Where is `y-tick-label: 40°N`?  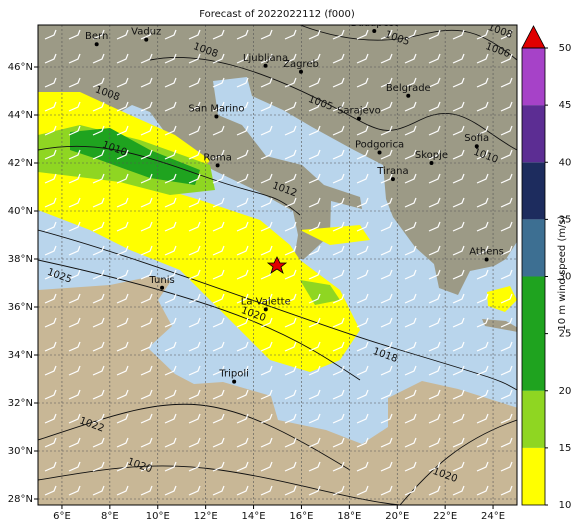
y-tick-label: 40°N is located at coordinates (20, 211).